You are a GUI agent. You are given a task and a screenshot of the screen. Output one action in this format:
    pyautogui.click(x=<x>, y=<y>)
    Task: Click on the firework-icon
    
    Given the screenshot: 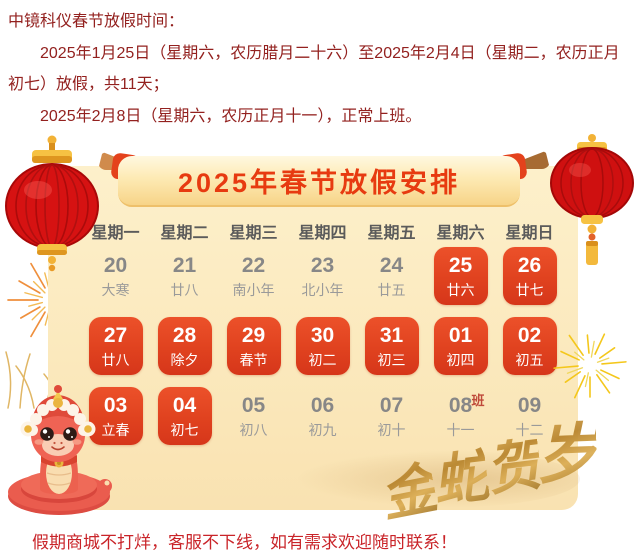 What is the action you would take?
    pyautogui.click(x=590, y=366)
    